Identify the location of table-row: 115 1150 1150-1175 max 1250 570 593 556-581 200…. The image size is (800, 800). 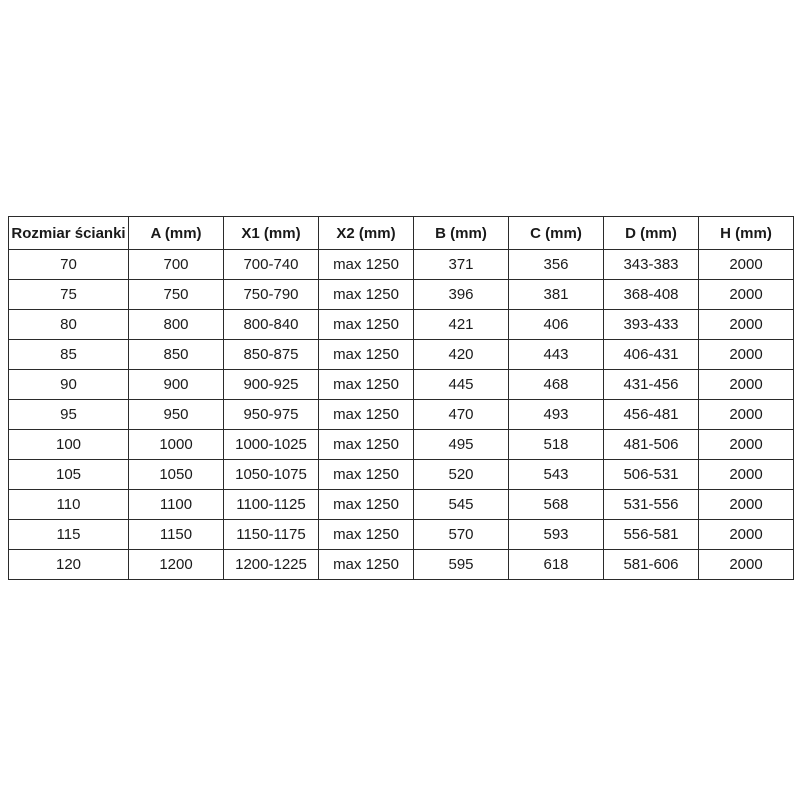
(401, 534).